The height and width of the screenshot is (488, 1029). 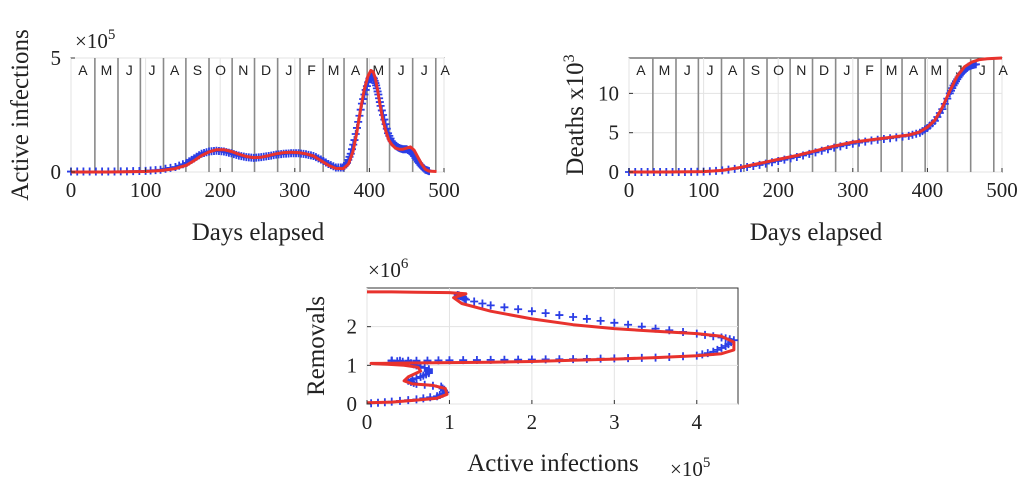 What do you see at coordinates (575, 114) in the screenshot?
I see `y-axis-title: Deaths x103` at bounding box center [575, 114].